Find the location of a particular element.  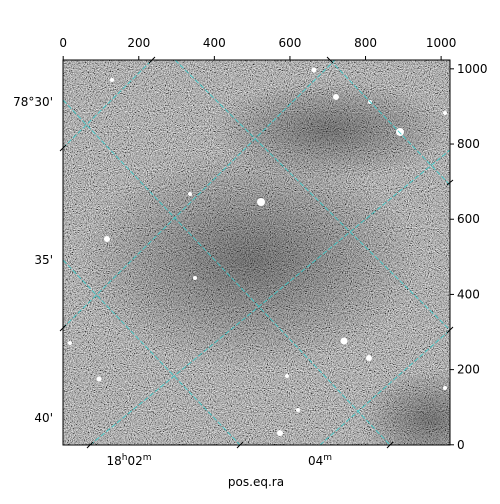

ra-tick-label: 04m is located at coordinates (320, 460).